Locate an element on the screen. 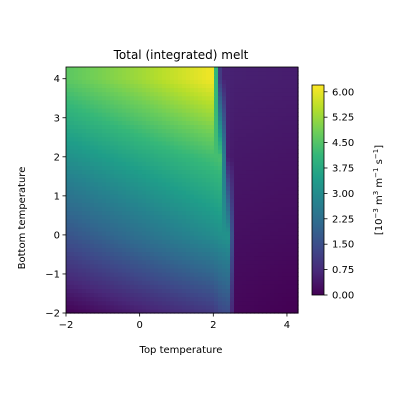  y-tick-label: −1 is located at coordinates (52, 274).